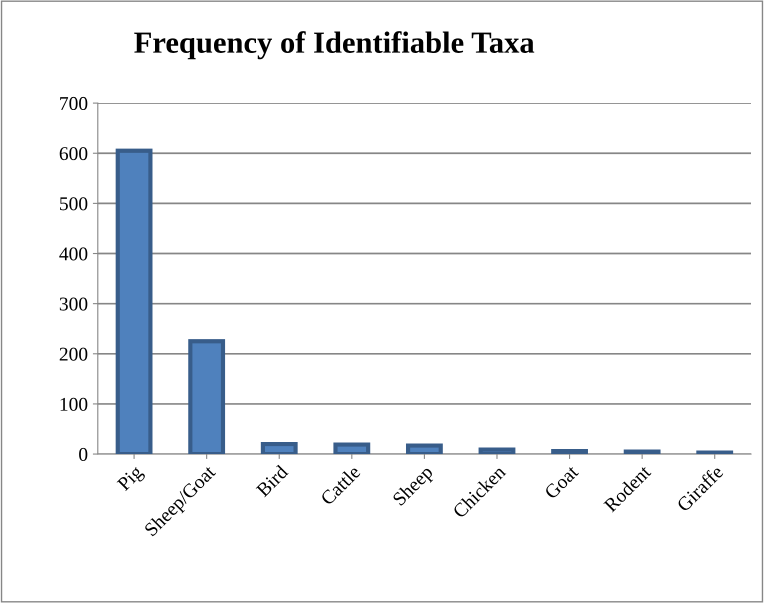 This screenshot has height=603, width=764. What do you see at coordinates (272, 481) in the screenshot?
I see `x-tick-label: Bird` at bounding box center [272, 481].